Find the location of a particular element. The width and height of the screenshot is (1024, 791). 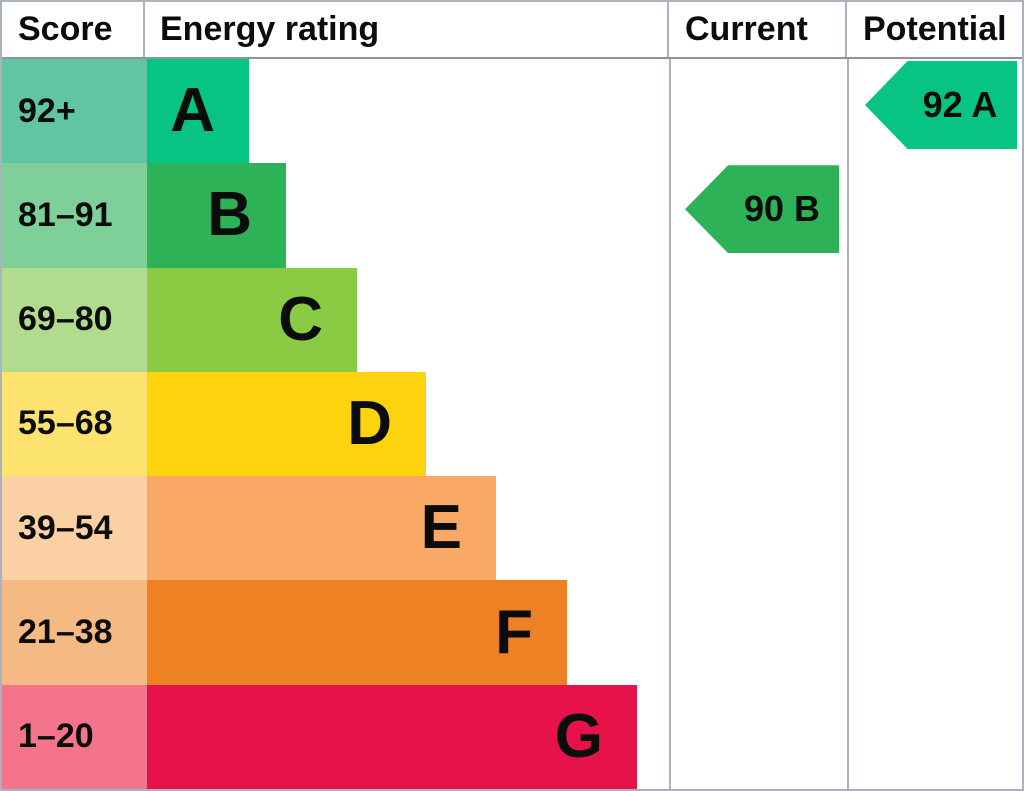

band-score-cell: 69–80 is located at coordinates (74, 319).